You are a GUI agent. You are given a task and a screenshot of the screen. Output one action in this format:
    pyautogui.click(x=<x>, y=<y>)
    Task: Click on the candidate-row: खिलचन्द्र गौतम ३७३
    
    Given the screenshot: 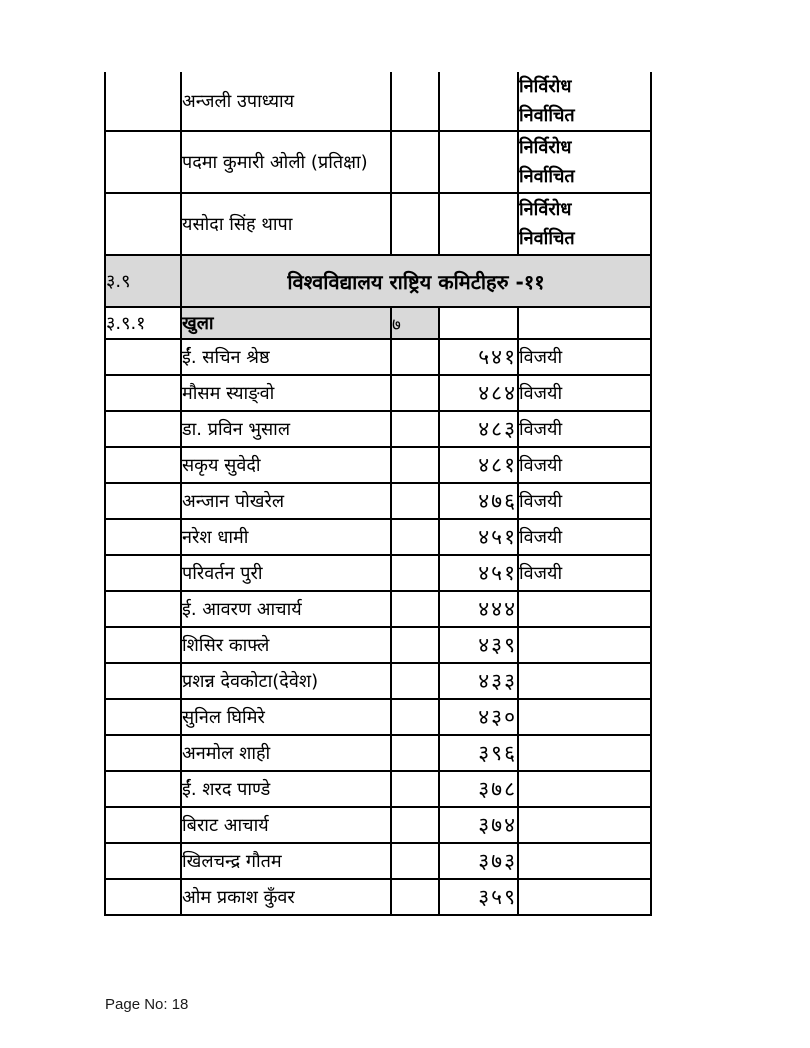 What is the action you would take?
    pyautogui.click(x=378, y=861)
    